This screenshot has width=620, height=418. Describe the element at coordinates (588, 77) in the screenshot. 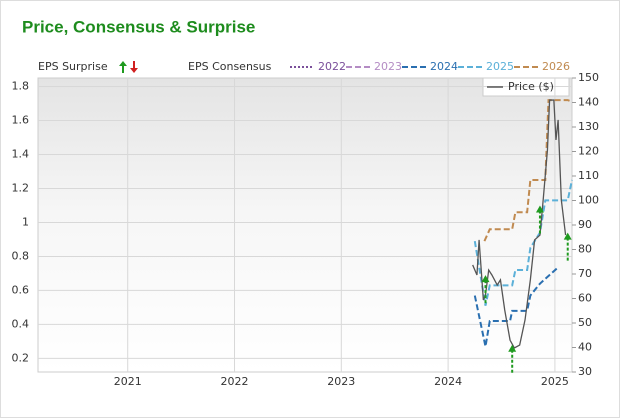

I see `y2-tick-label: 150` at that location.